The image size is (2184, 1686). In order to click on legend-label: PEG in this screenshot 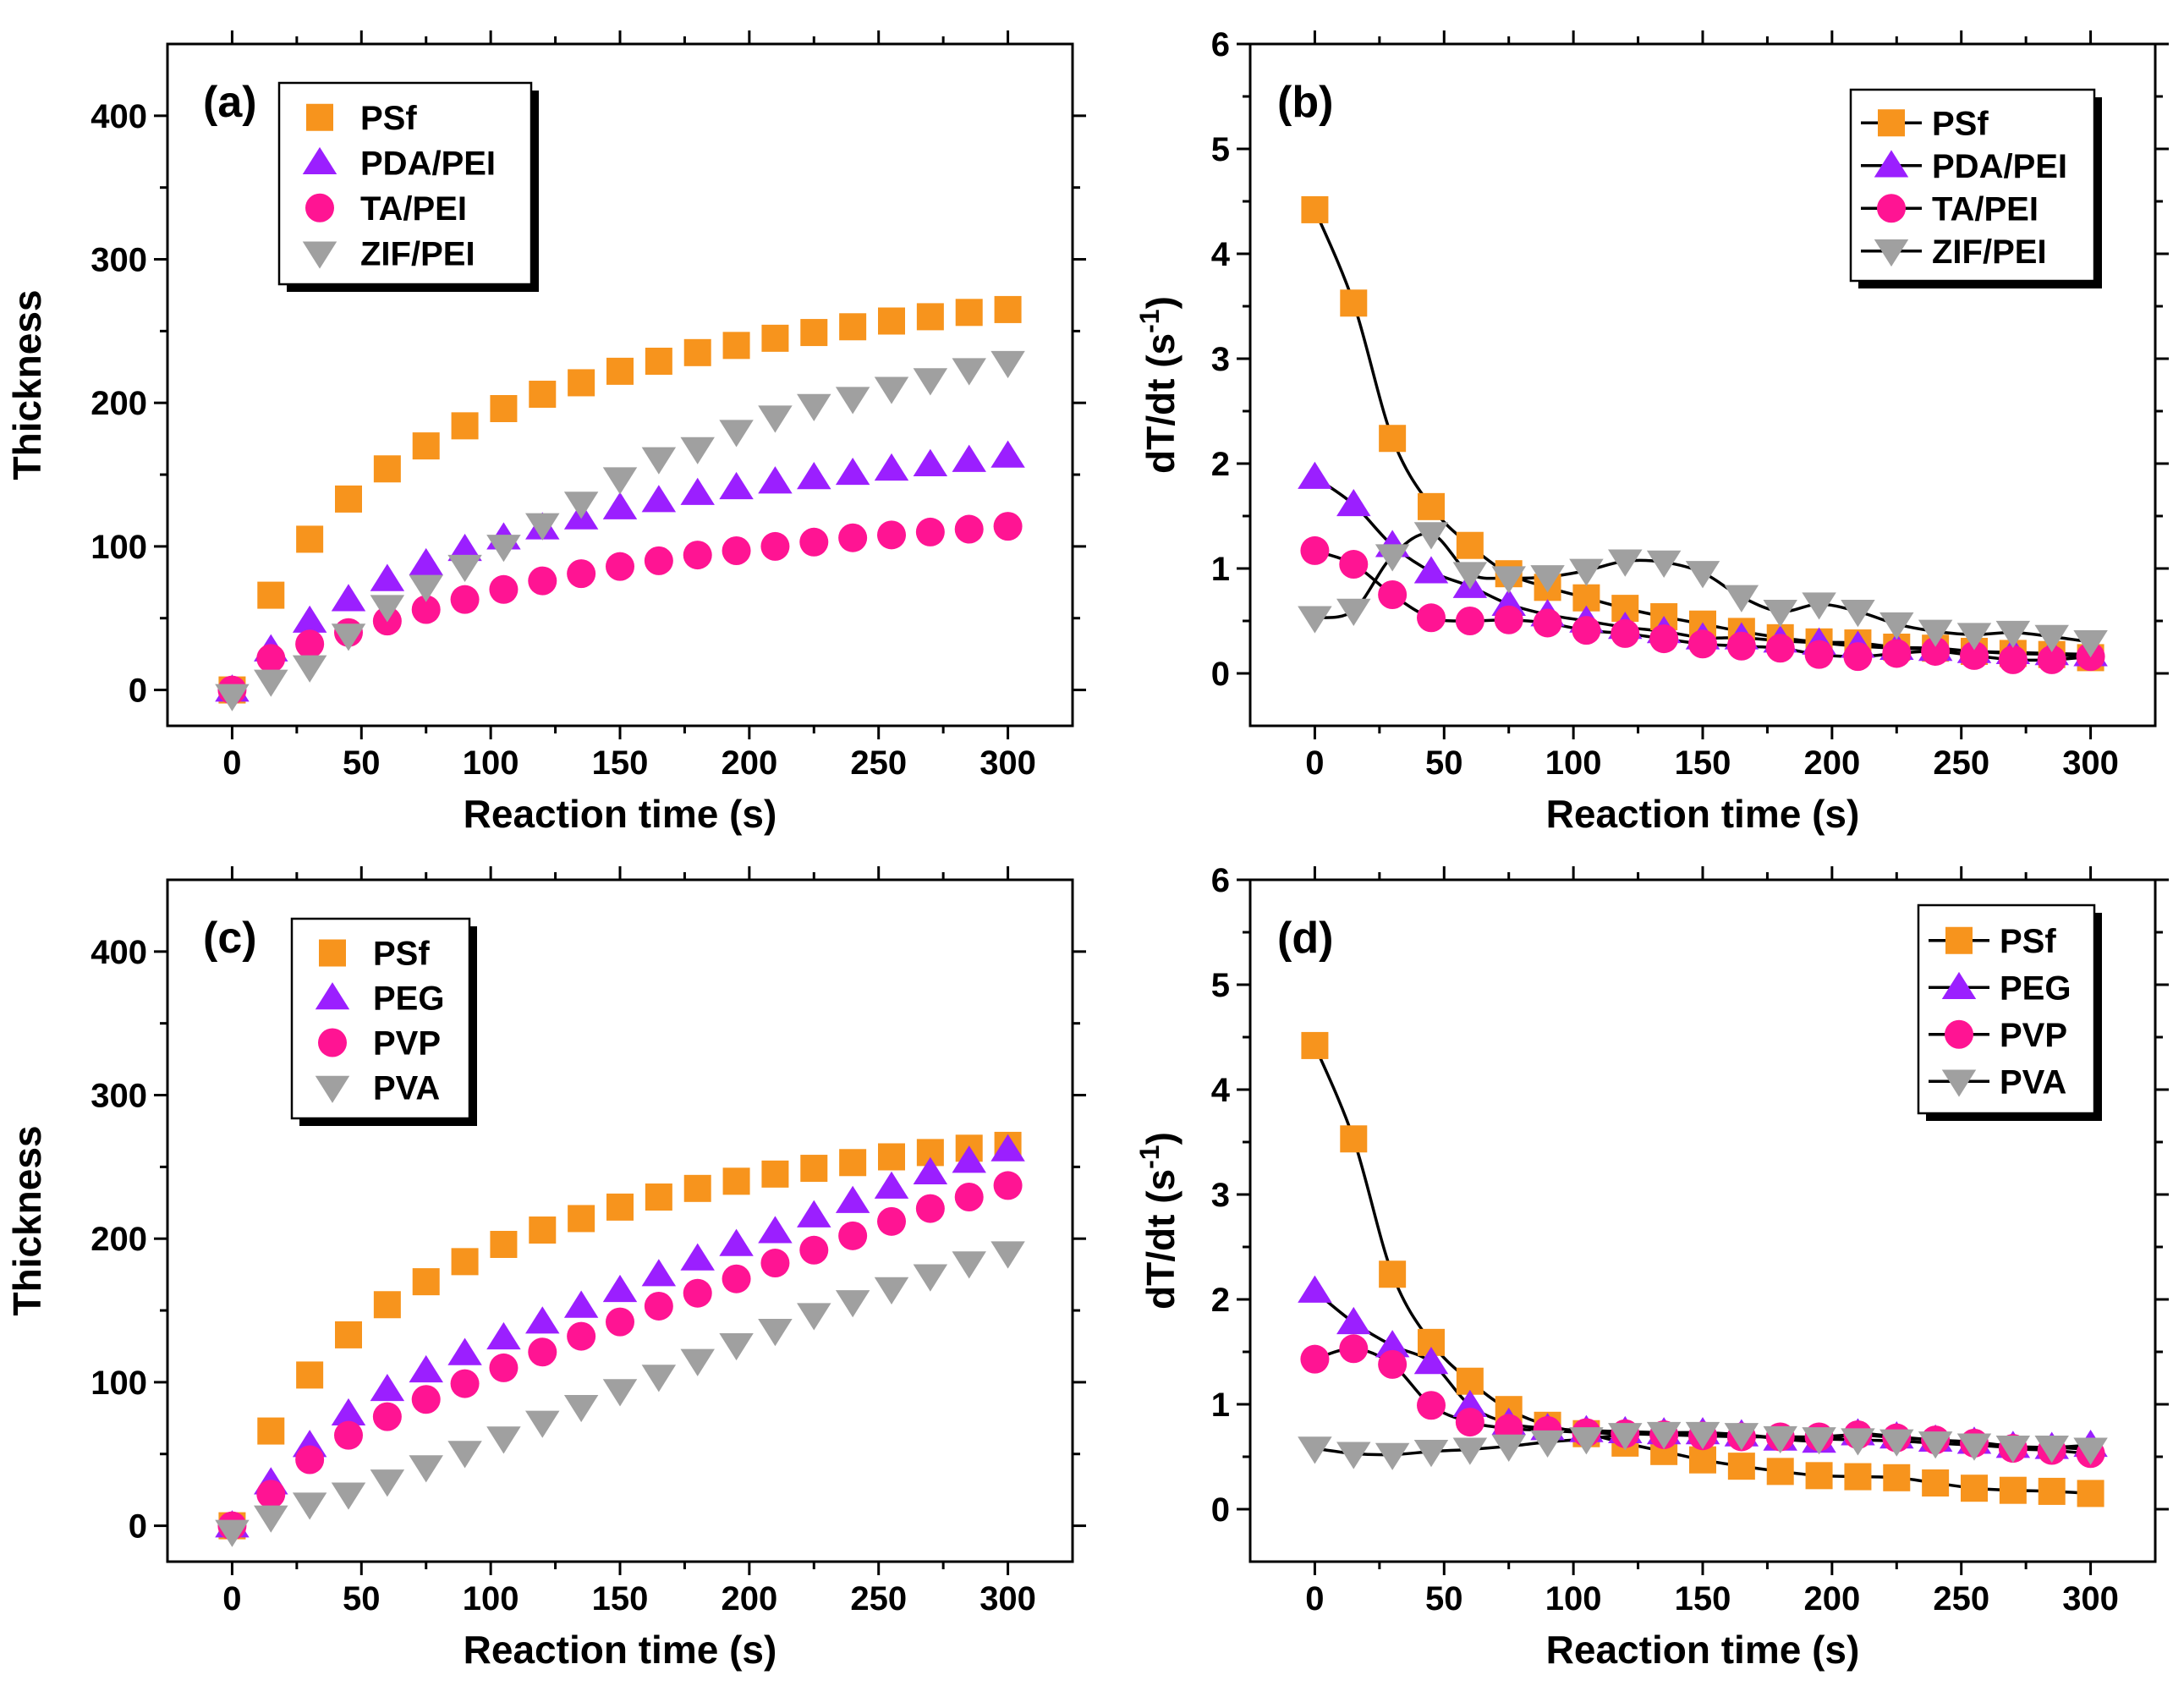, I will do `click(408, 999)`.